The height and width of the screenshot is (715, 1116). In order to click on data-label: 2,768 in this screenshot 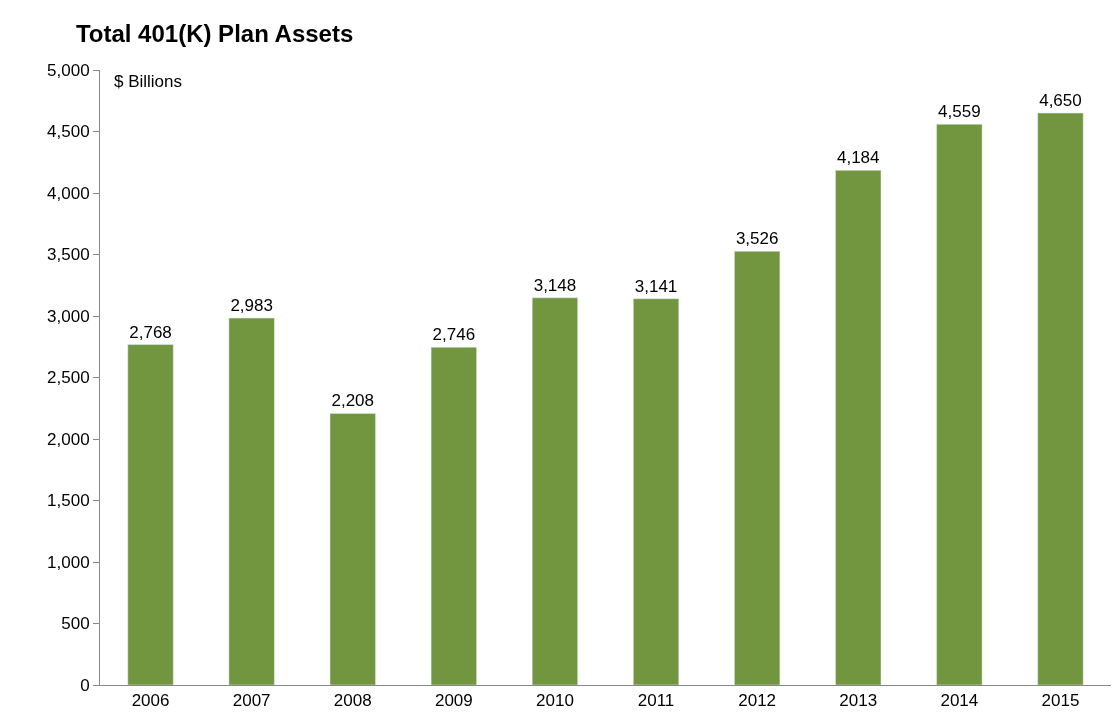, I will do `click(150, 332)`.